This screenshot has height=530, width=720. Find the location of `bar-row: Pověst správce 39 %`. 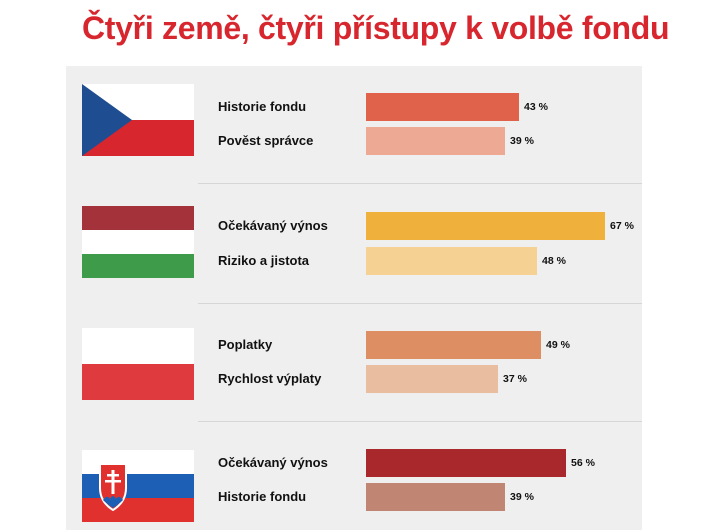

bar-row: Pověst správce 39 % is located at coordinates (354, 141).